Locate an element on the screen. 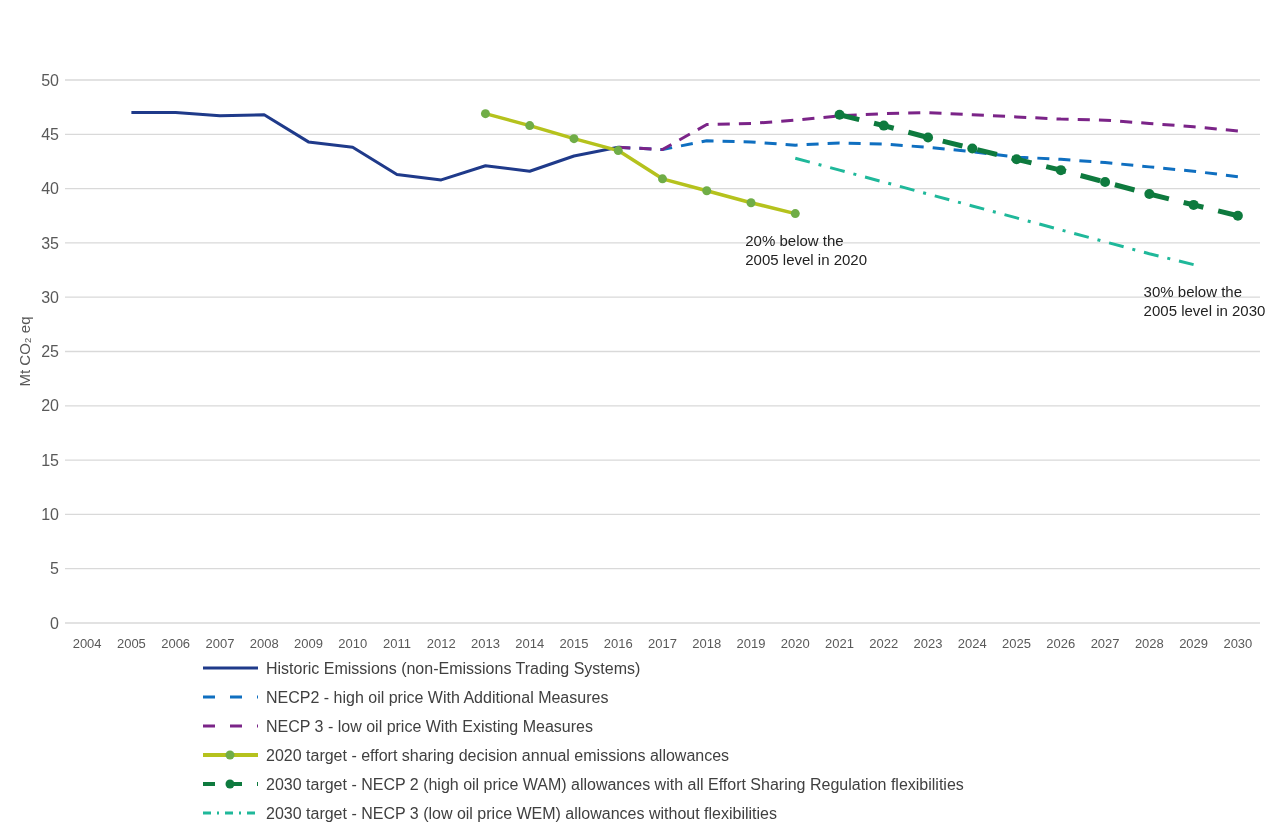  x-tick-label: 2009 is located at coordinates (308, 643).